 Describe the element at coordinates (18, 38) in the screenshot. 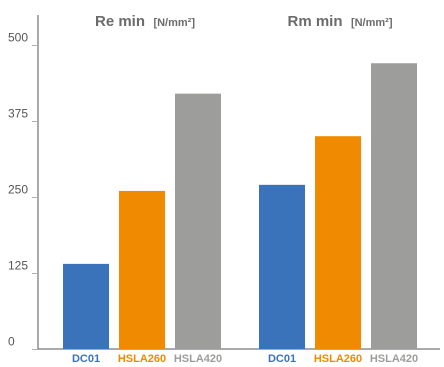

I see `y-tick-label: 500` at that location.